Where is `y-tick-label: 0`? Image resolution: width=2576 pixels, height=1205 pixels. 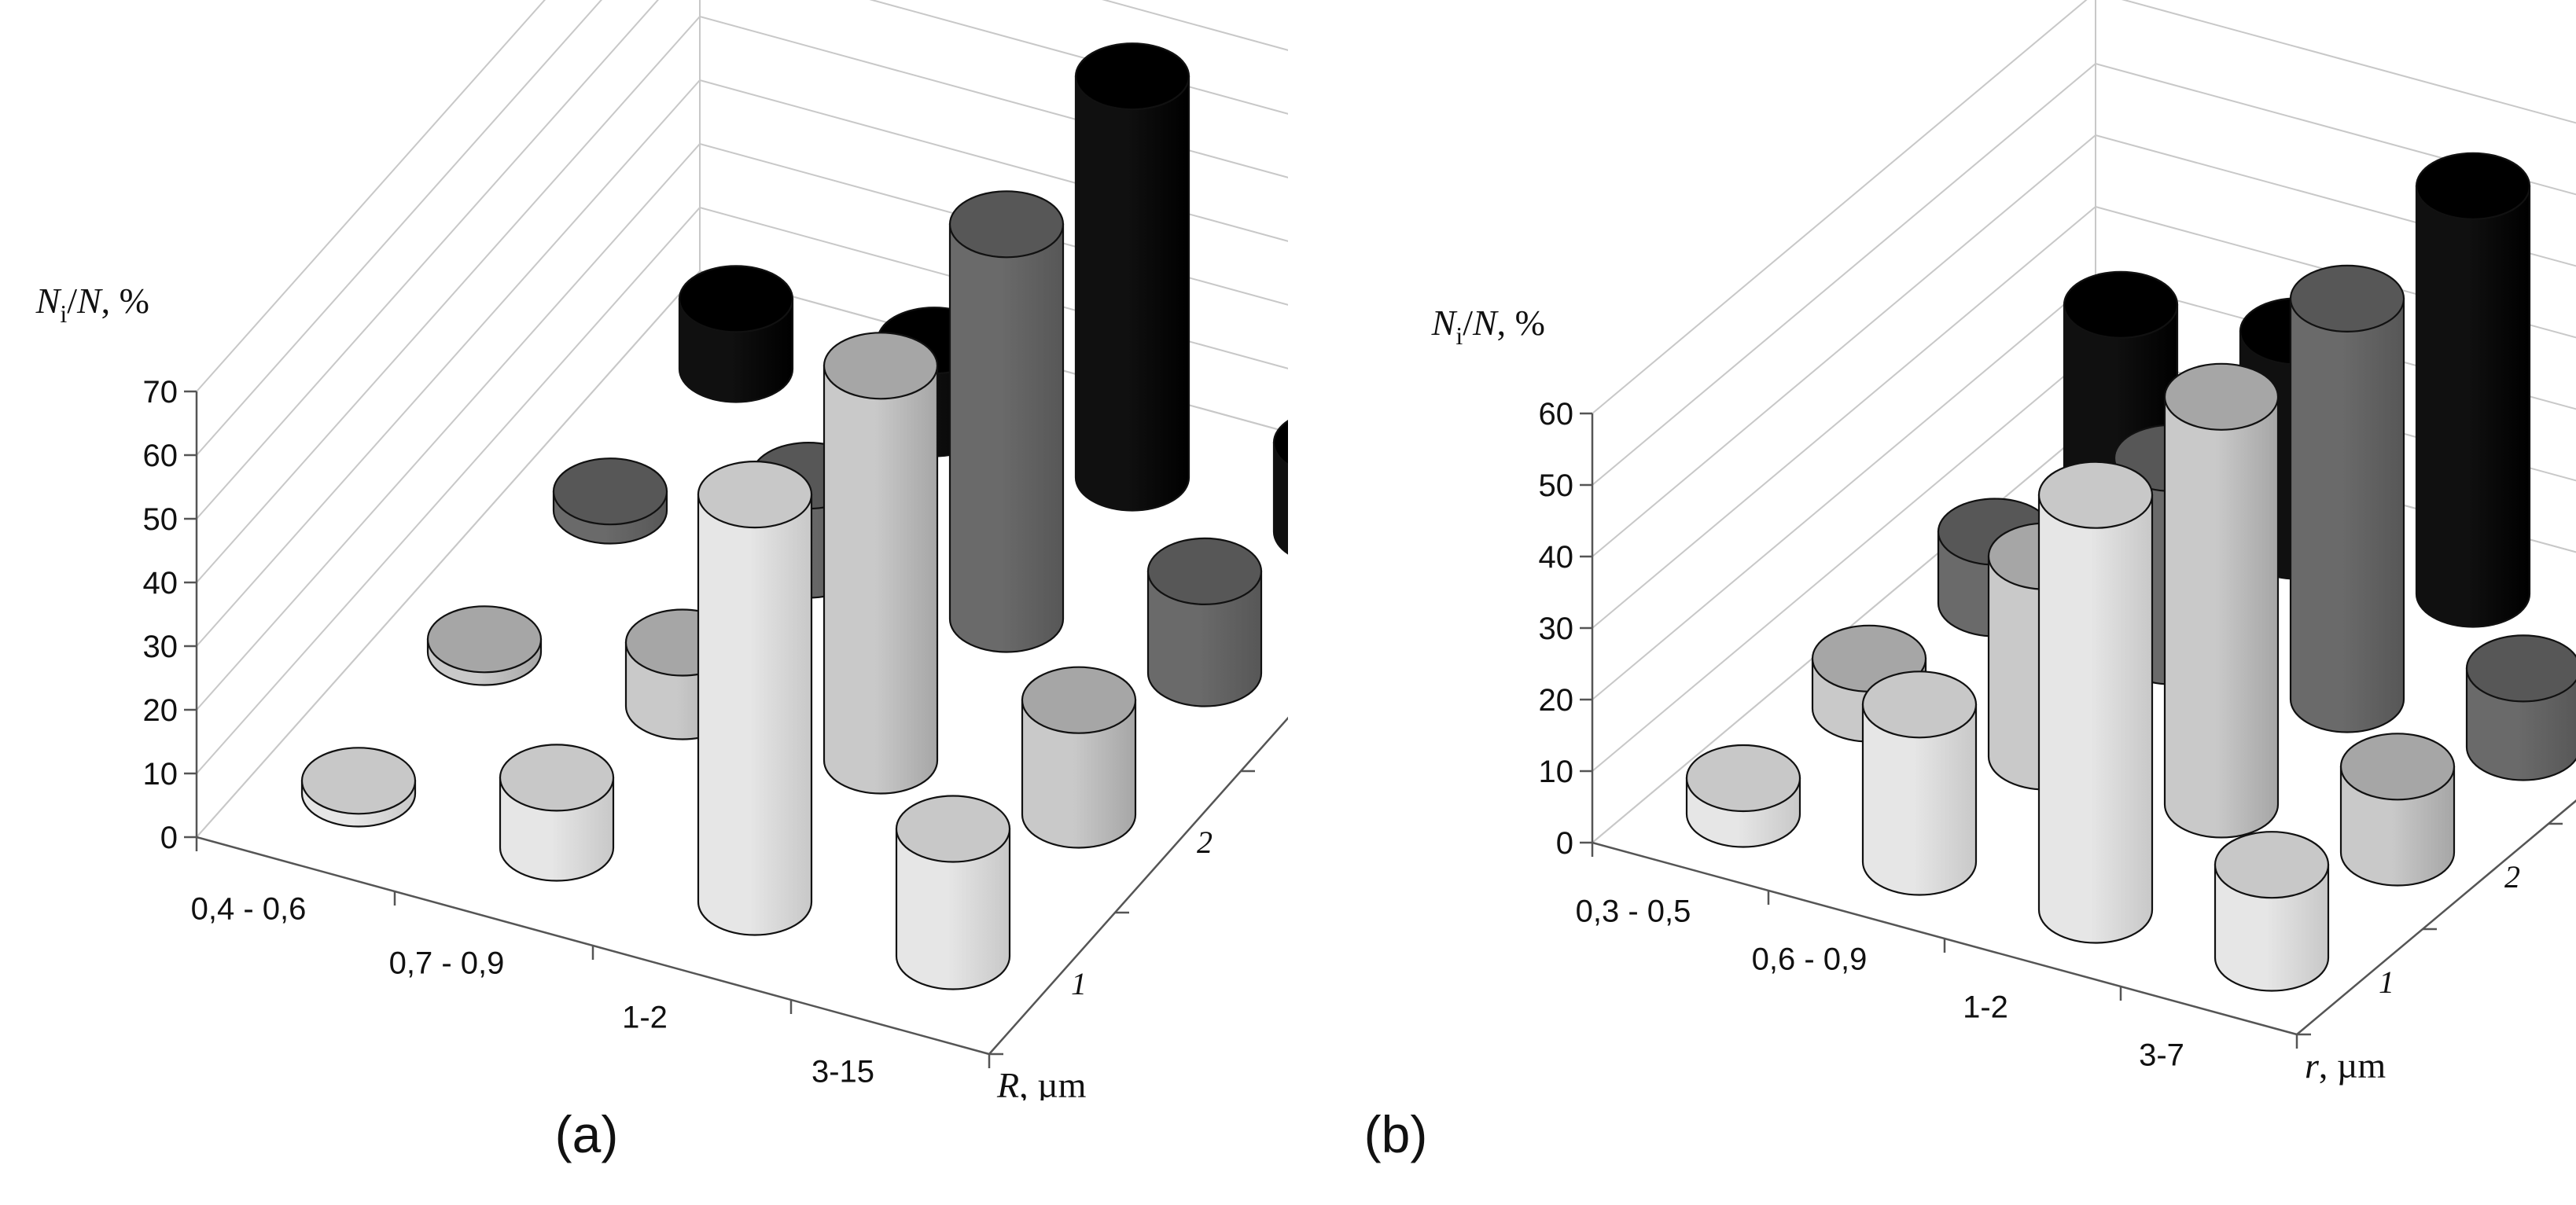 y-tick-label: 0 is located at coordinates (169, 838).